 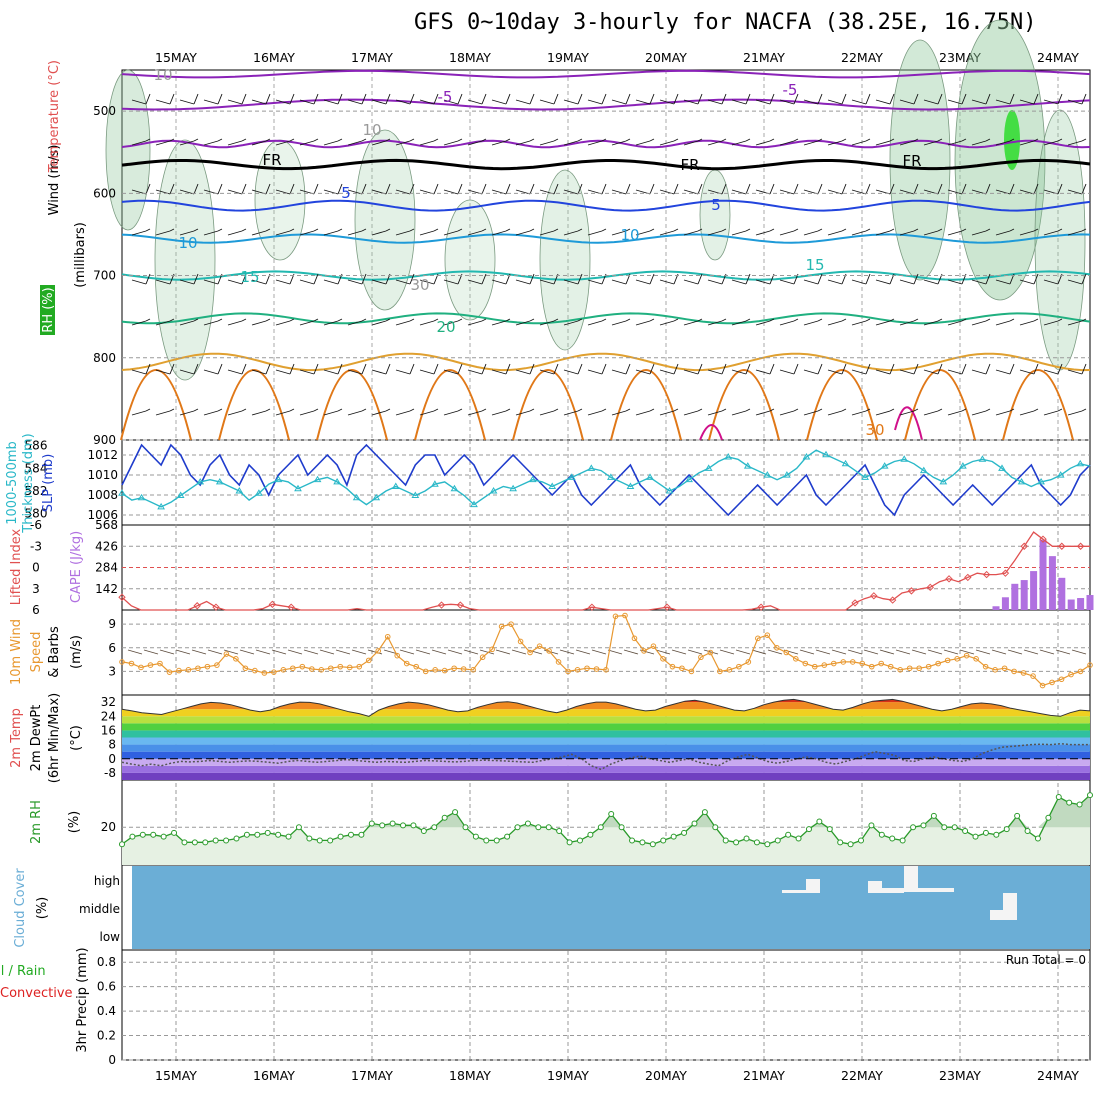 I want to click on contour-label: 5, so click(x=346, y=193).